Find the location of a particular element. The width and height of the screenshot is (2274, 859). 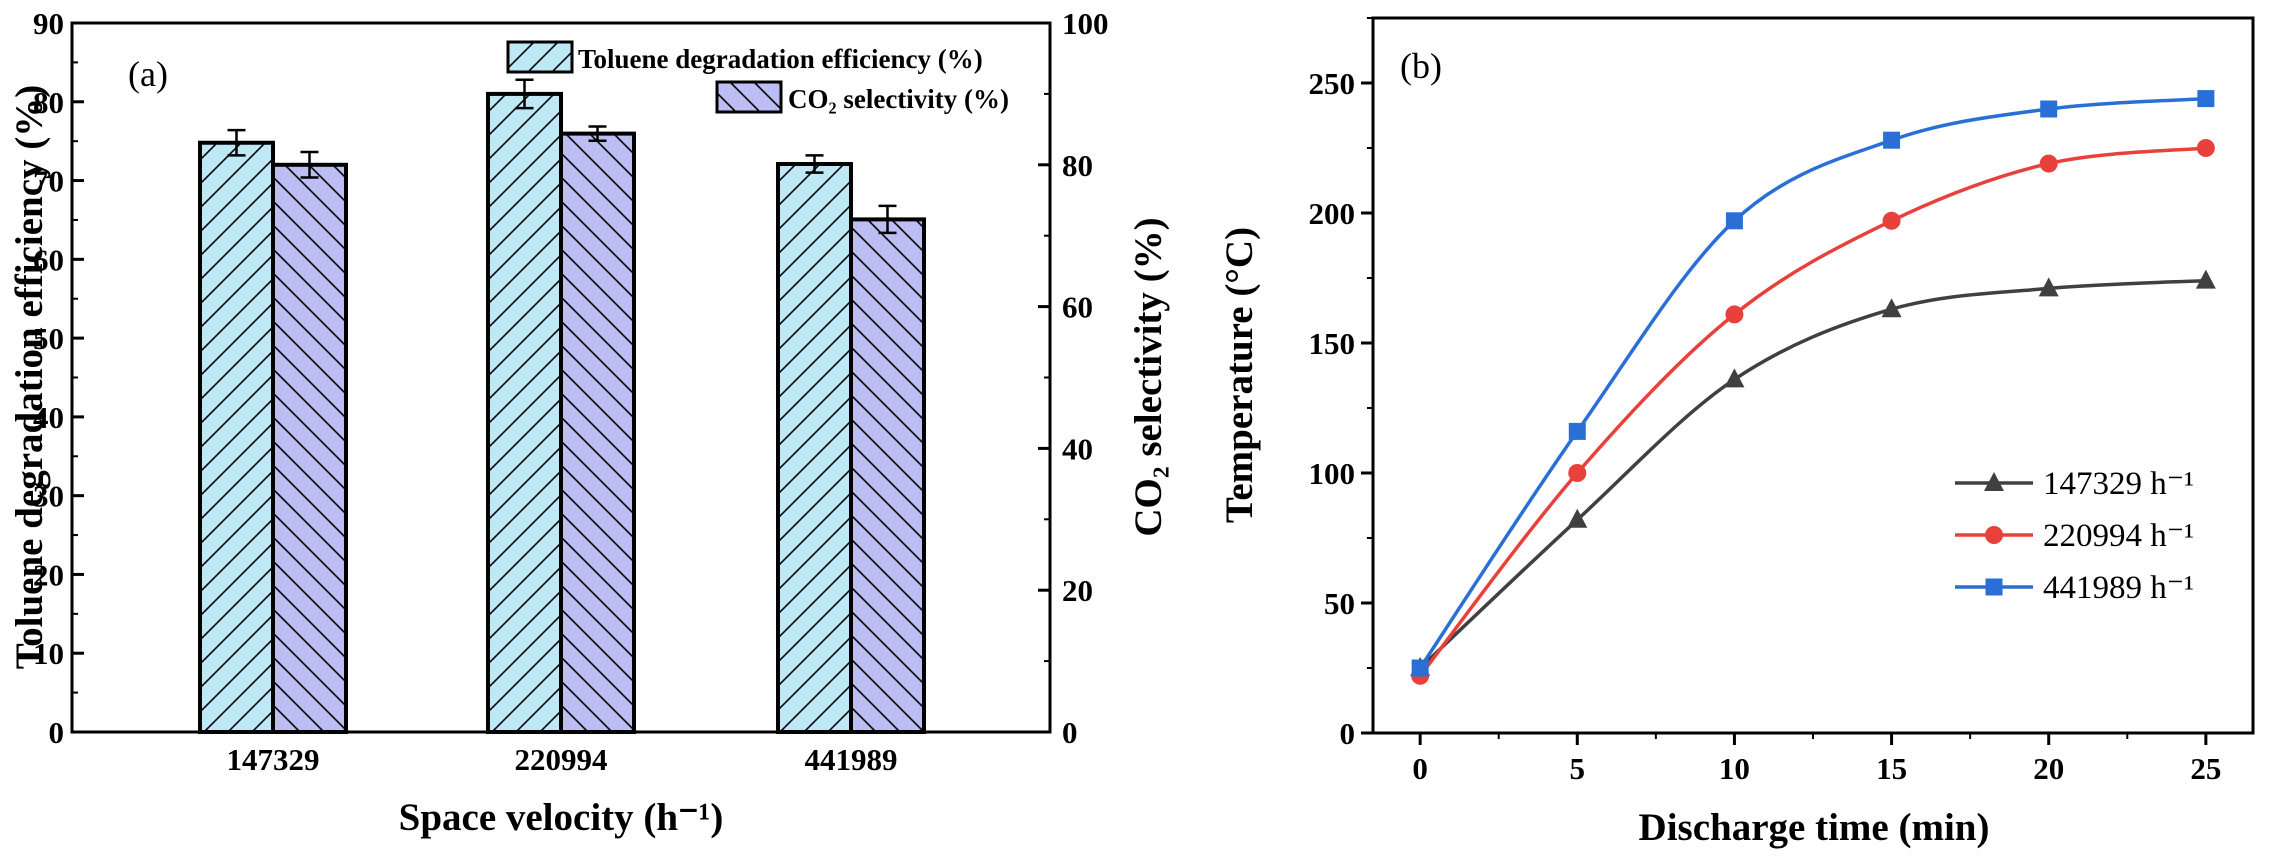

legend-swatch-co2 is located at coordinates (749, 97).